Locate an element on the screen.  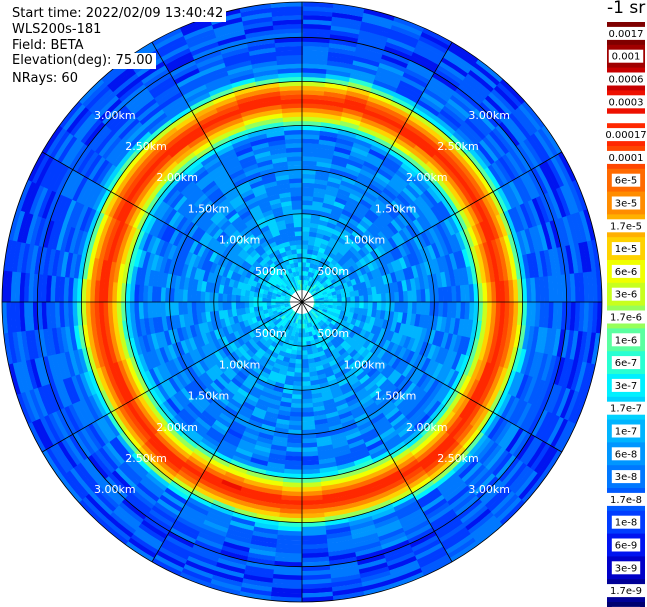
ring-label: 500m is located at coordinates (333, 271).